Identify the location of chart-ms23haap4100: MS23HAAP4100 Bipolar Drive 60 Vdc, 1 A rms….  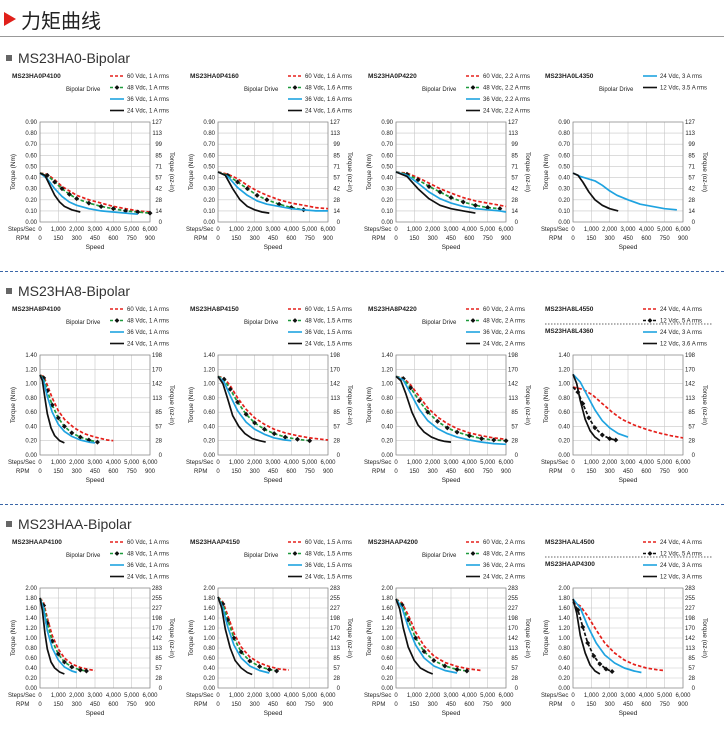
(91, 628).